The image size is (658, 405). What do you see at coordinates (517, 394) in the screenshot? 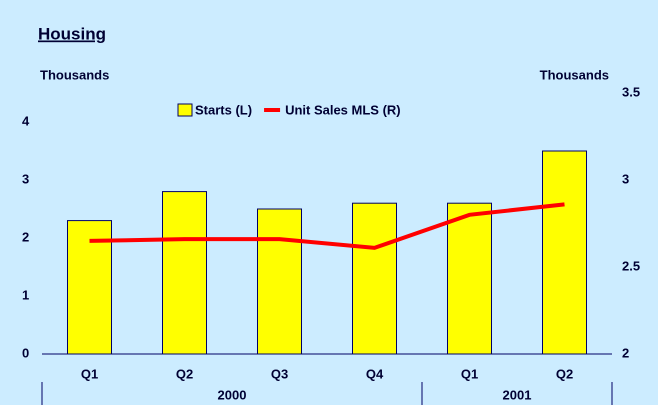
I see `group-label: 2001` at bounding box center [517, 394].